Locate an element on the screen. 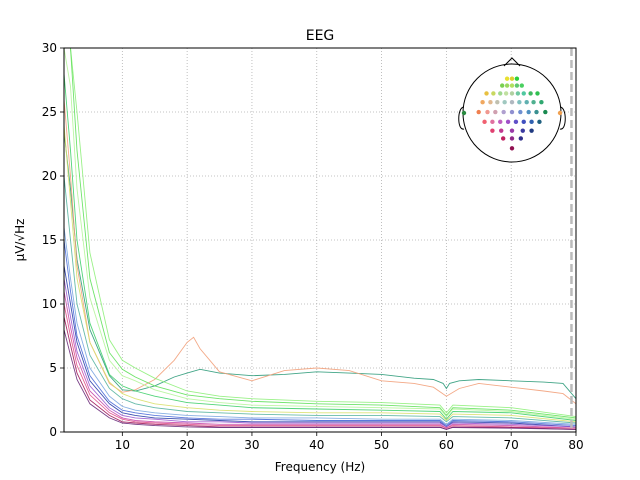 This screenshot has height=480, width=640. y-tick-label: 25 is located at coordinates (49, 112).